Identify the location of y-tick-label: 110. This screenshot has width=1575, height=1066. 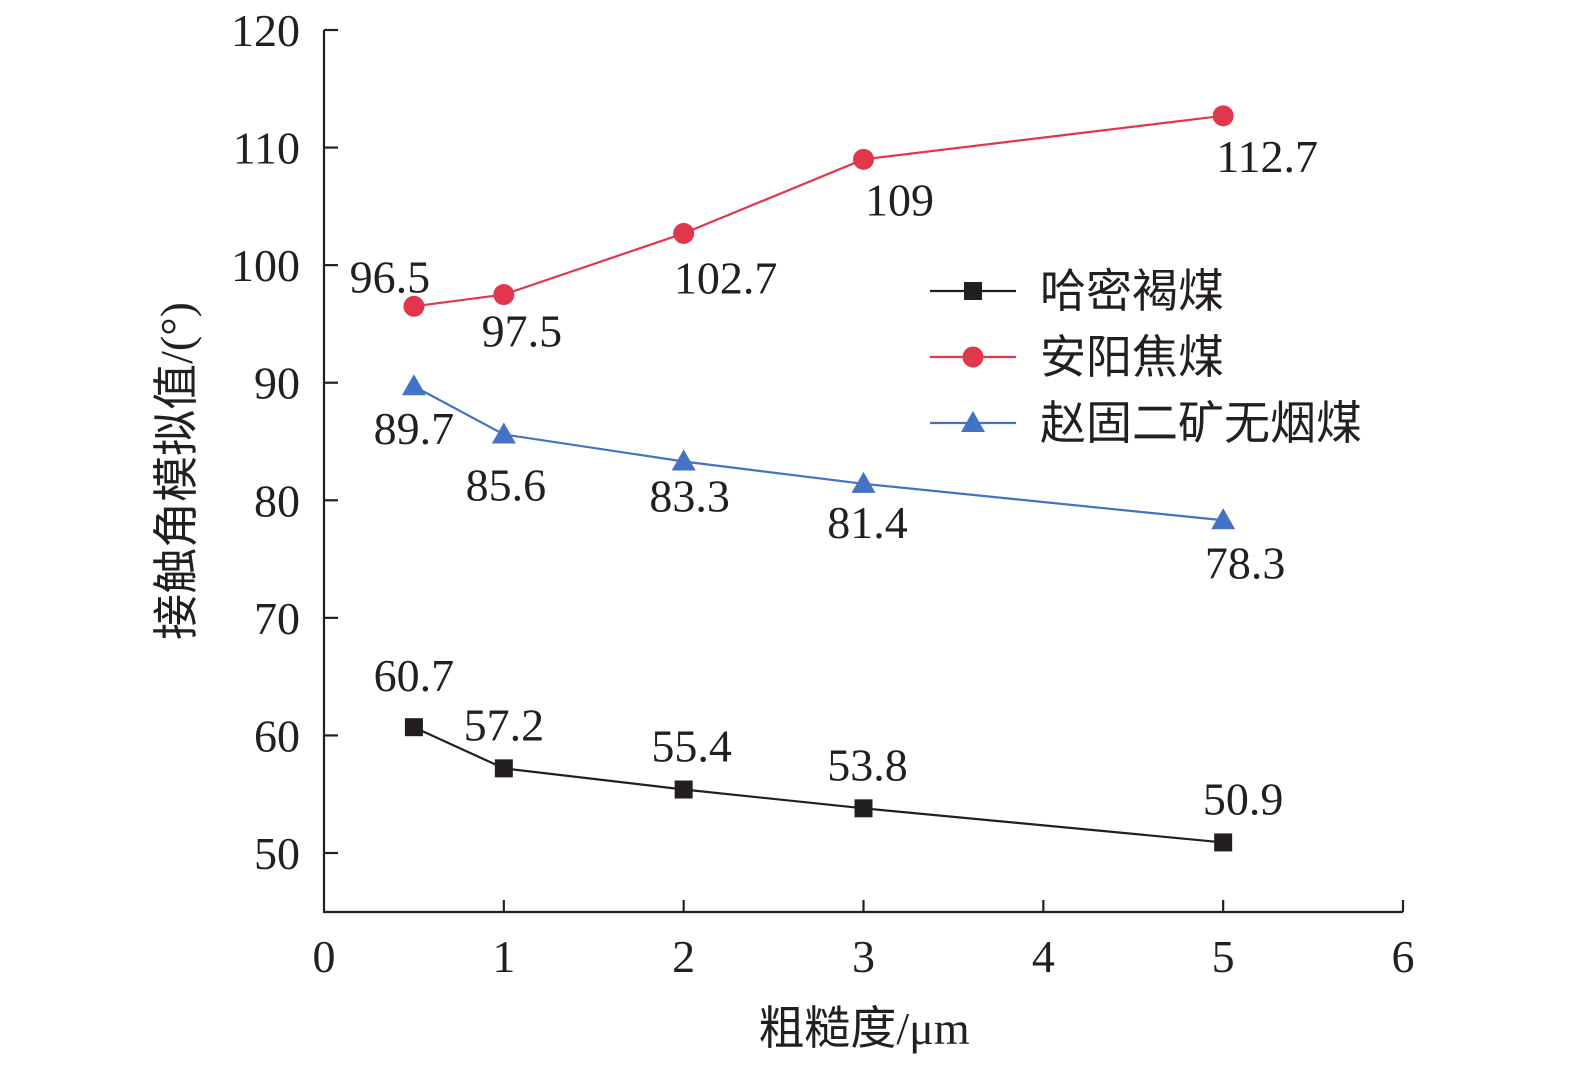
(266, 148).